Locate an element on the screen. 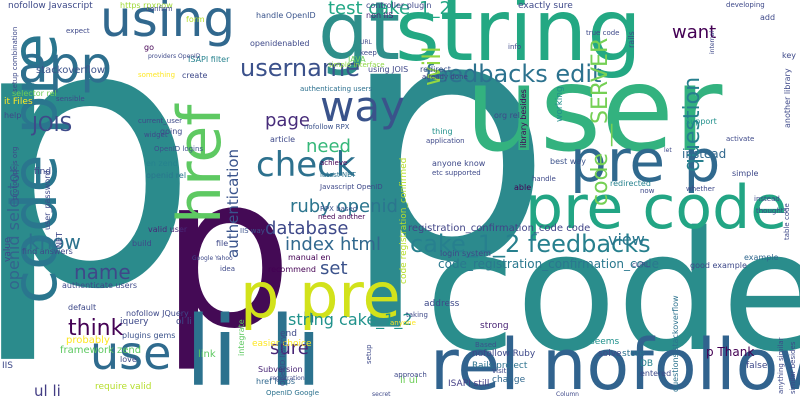 The image size is (800, 400). word: true code is located at coordinates (603, 33).